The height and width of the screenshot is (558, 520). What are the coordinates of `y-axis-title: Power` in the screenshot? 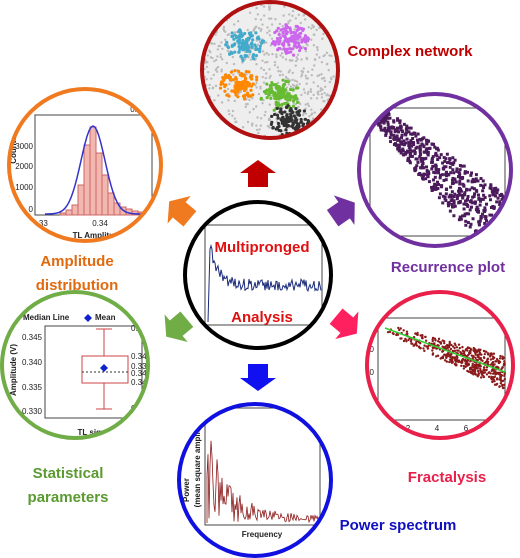 It's located at (186, 490).